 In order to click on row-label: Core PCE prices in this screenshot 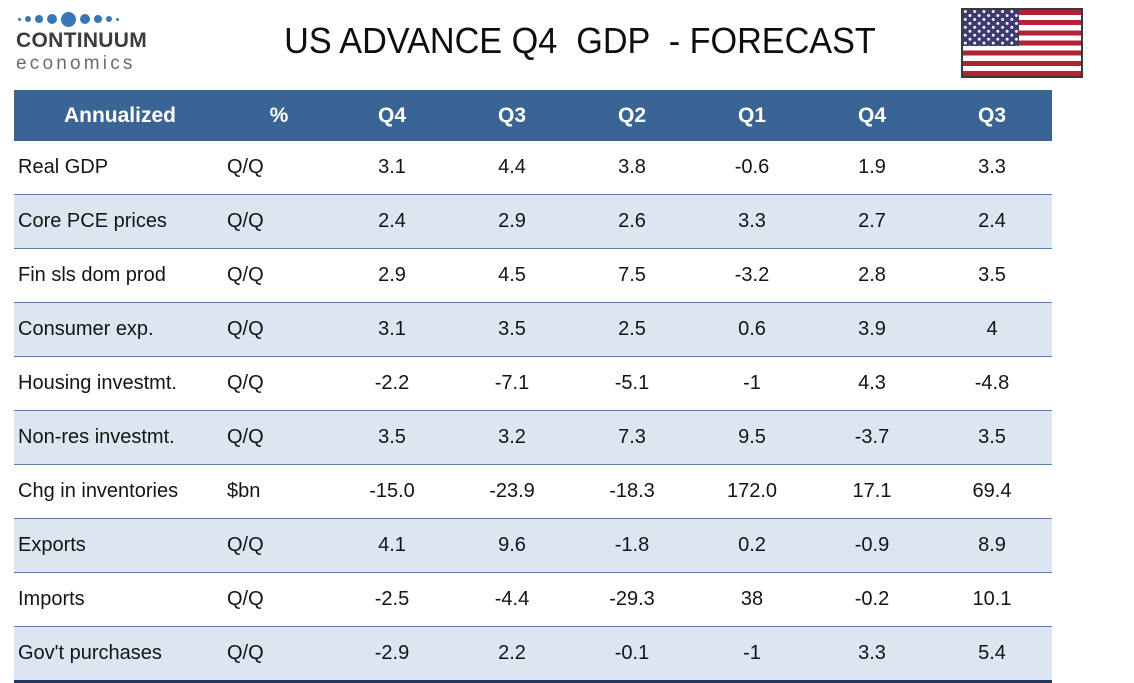, I will do `click(120, 221)`.